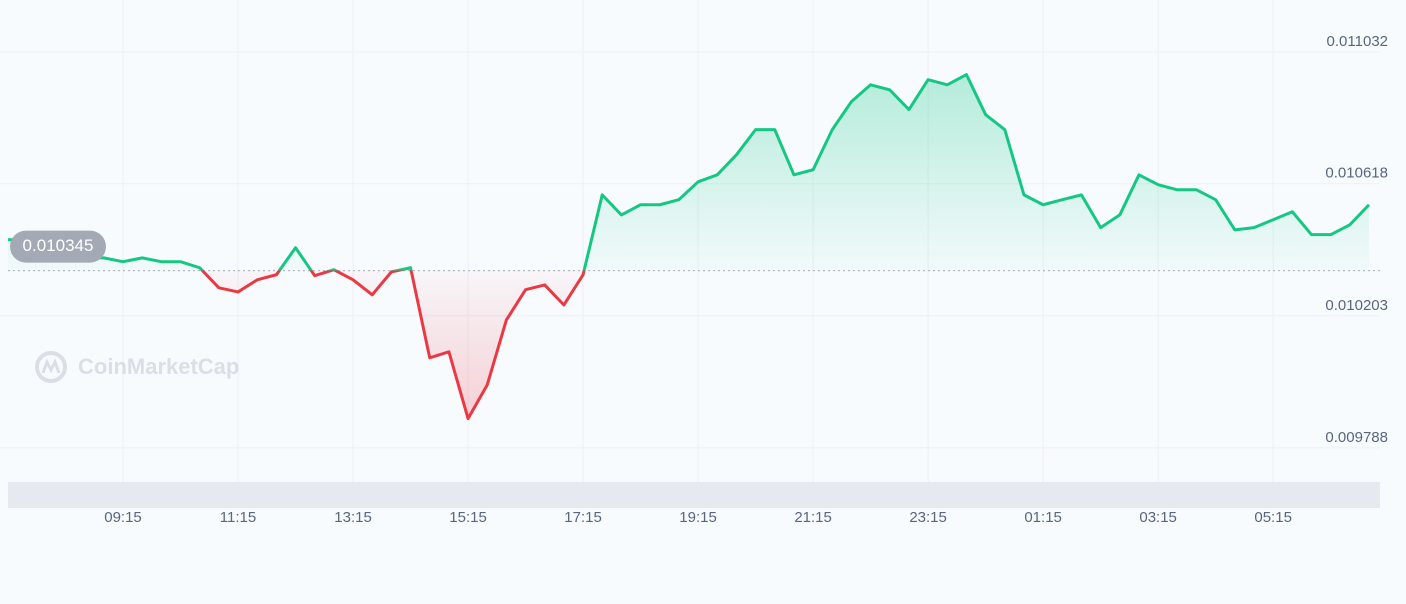  Describe the element at coordinates (1356, 437) in the screenshot. I see `y-tick-label: 0.009788` at that location.